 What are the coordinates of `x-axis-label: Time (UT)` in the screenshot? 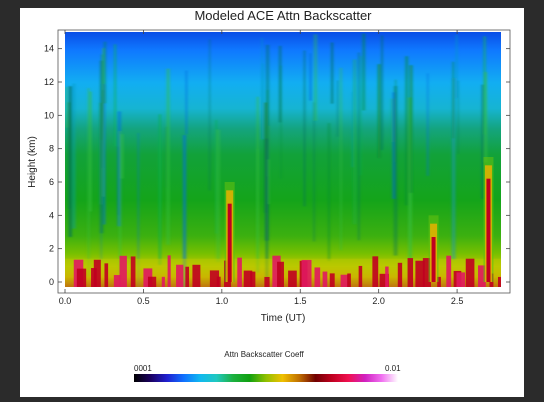 It's located at (283, 318).